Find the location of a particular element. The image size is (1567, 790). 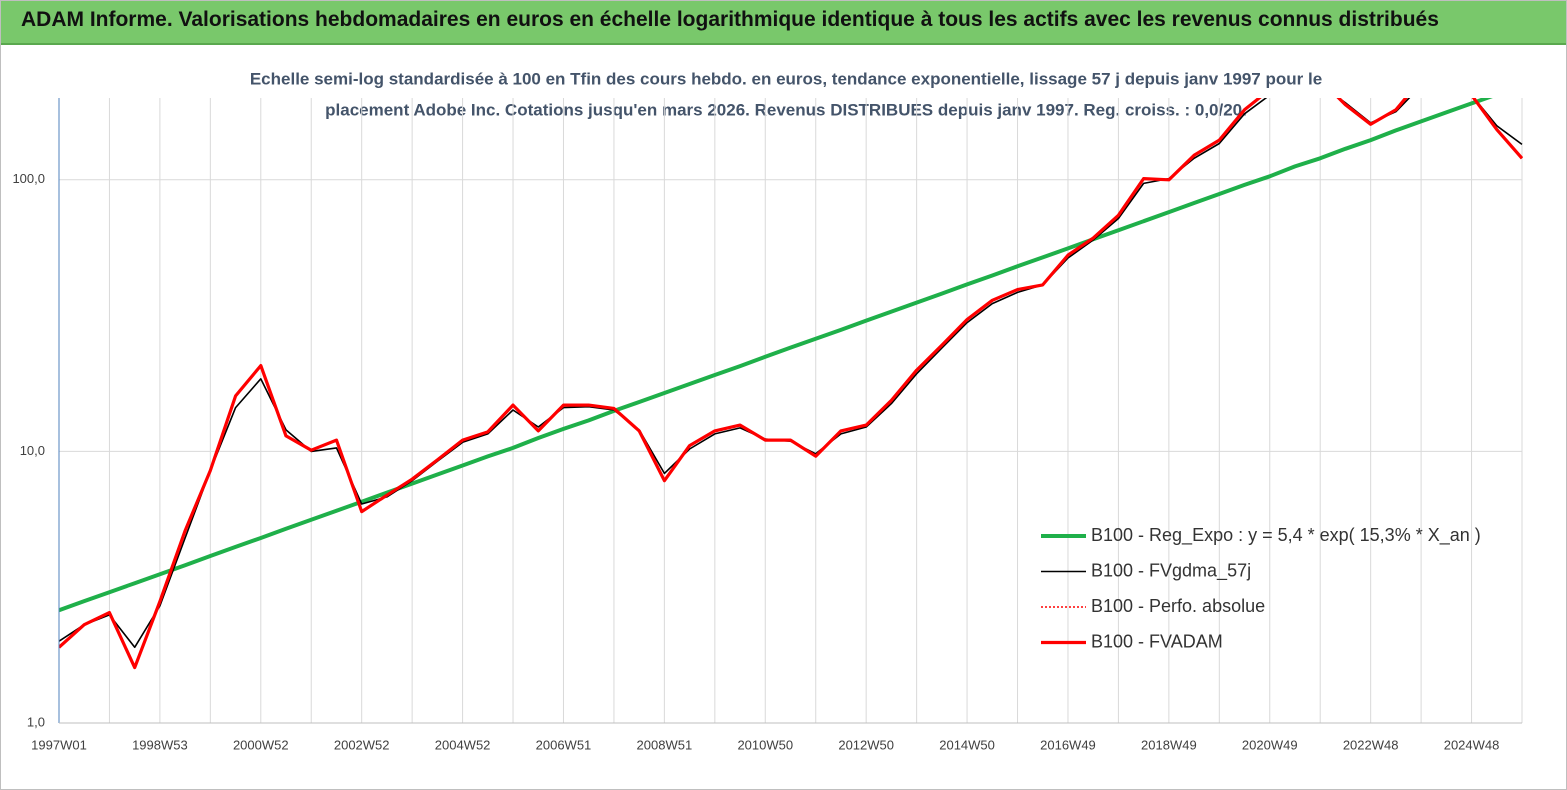

x-tick-label: 1998W53 is located at coordinates (160, 744).